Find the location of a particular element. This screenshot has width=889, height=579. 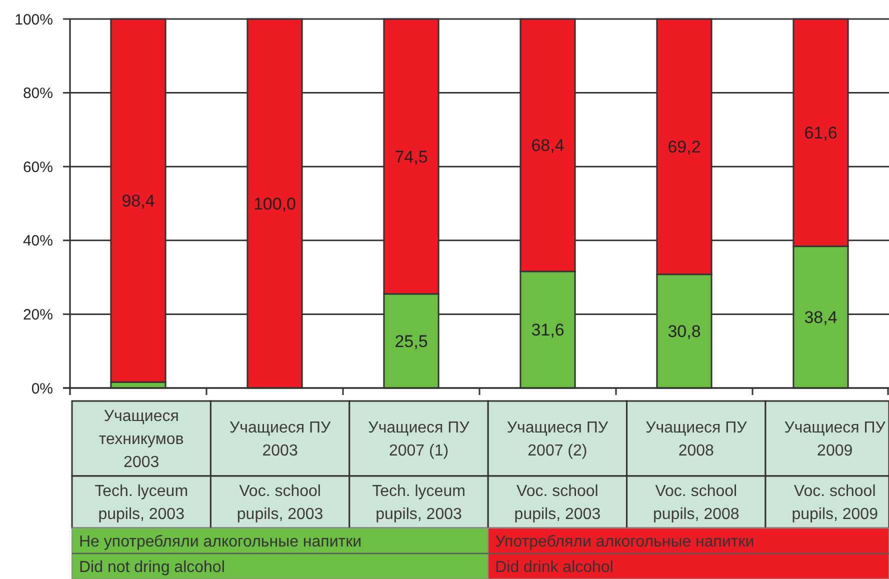

y-tick-label: 80% is located at coordinates (37, 93).